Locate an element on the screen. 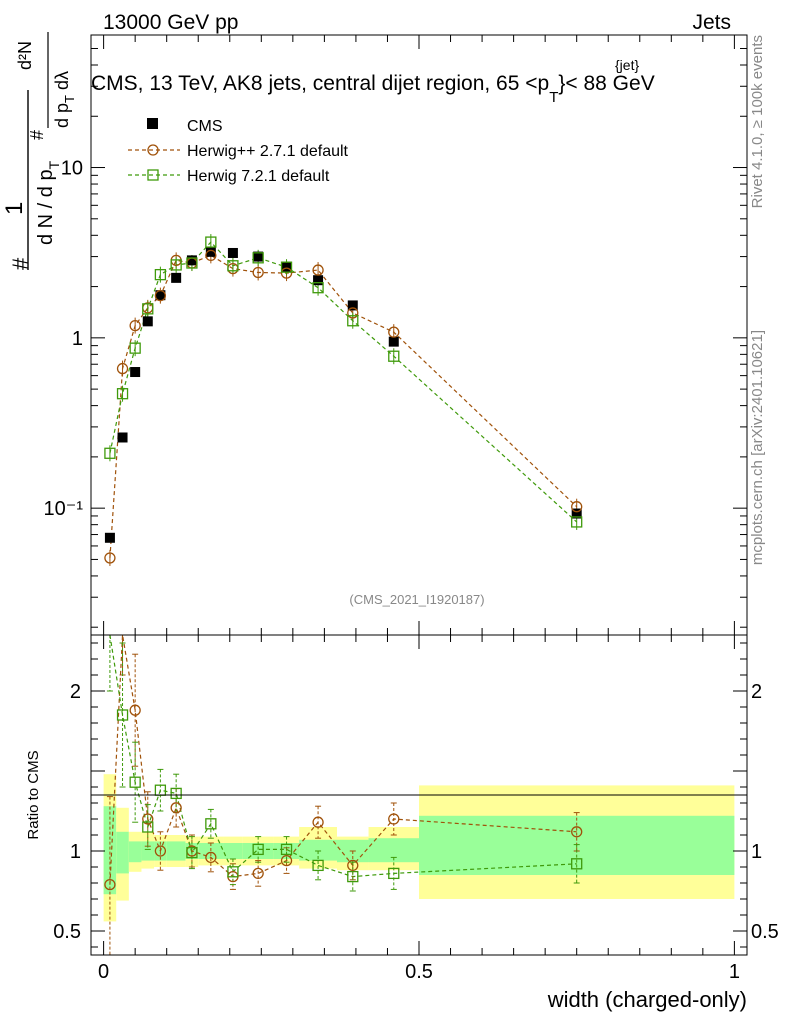  y-label-den2-sub: T is located at coordinates (69, 99).